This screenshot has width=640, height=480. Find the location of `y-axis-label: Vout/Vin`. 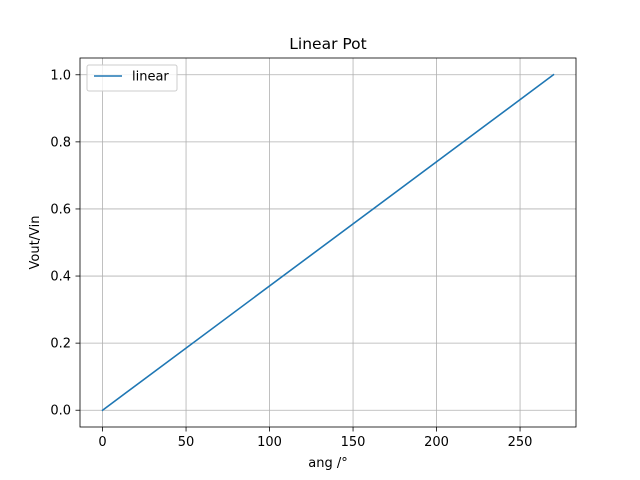

y-axis-label: Vout/Vin is located at coordinates (35, 242).